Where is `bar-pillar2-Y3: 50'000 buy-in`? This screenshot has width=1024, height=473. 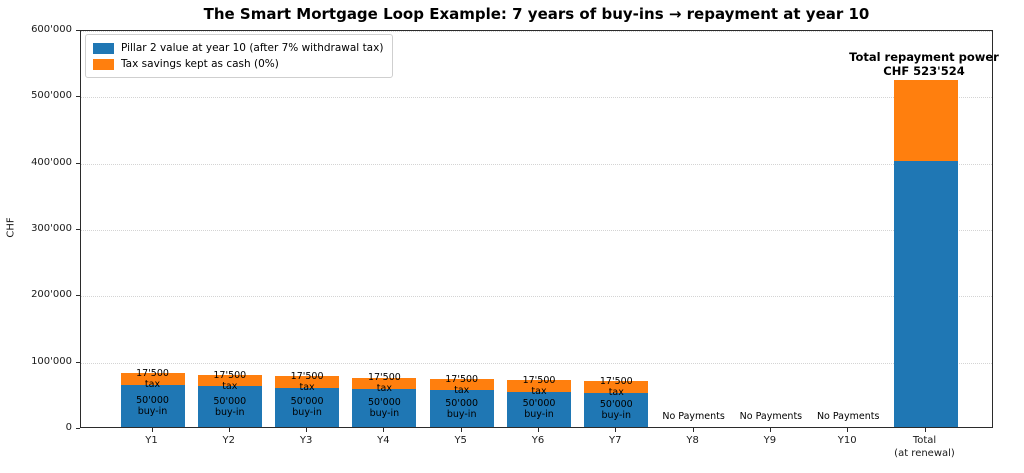 bar-pillar2-Y3: 50'000 buy-in is located at coordinates (307, 407).